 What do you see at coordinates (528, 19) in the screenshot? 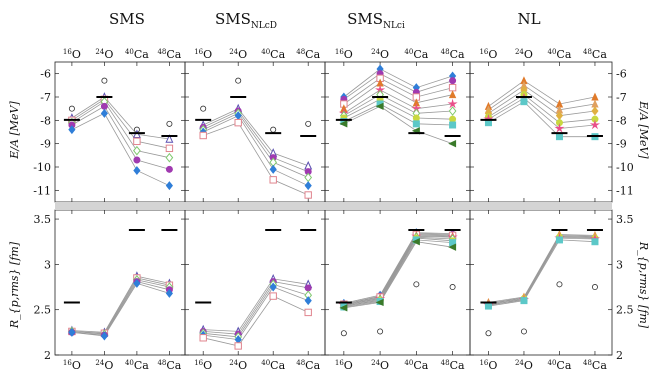
I see `column-title-4: NL` at bounding box center [528, 19].